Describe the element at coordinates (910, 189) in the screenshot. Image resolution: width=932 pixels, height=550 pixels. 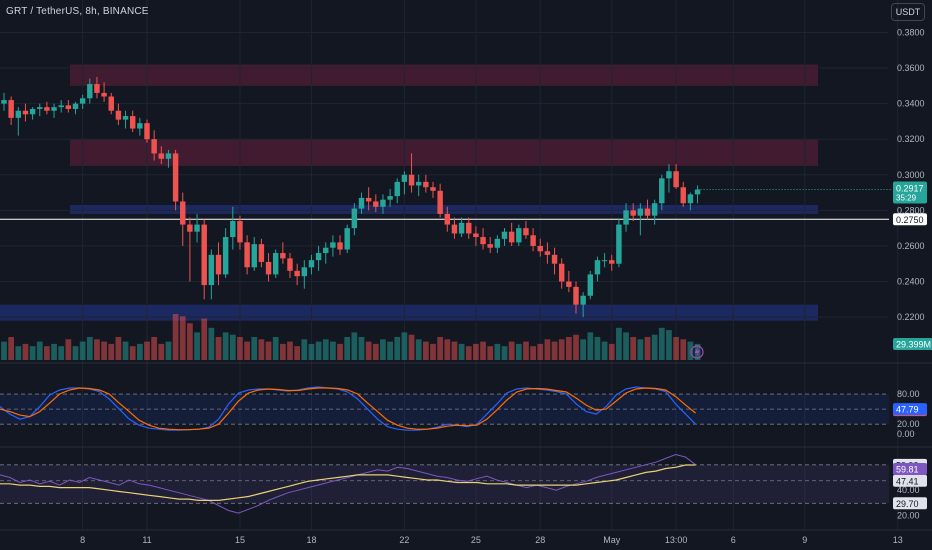
I see `last-price-label: 0.2917` at that location.